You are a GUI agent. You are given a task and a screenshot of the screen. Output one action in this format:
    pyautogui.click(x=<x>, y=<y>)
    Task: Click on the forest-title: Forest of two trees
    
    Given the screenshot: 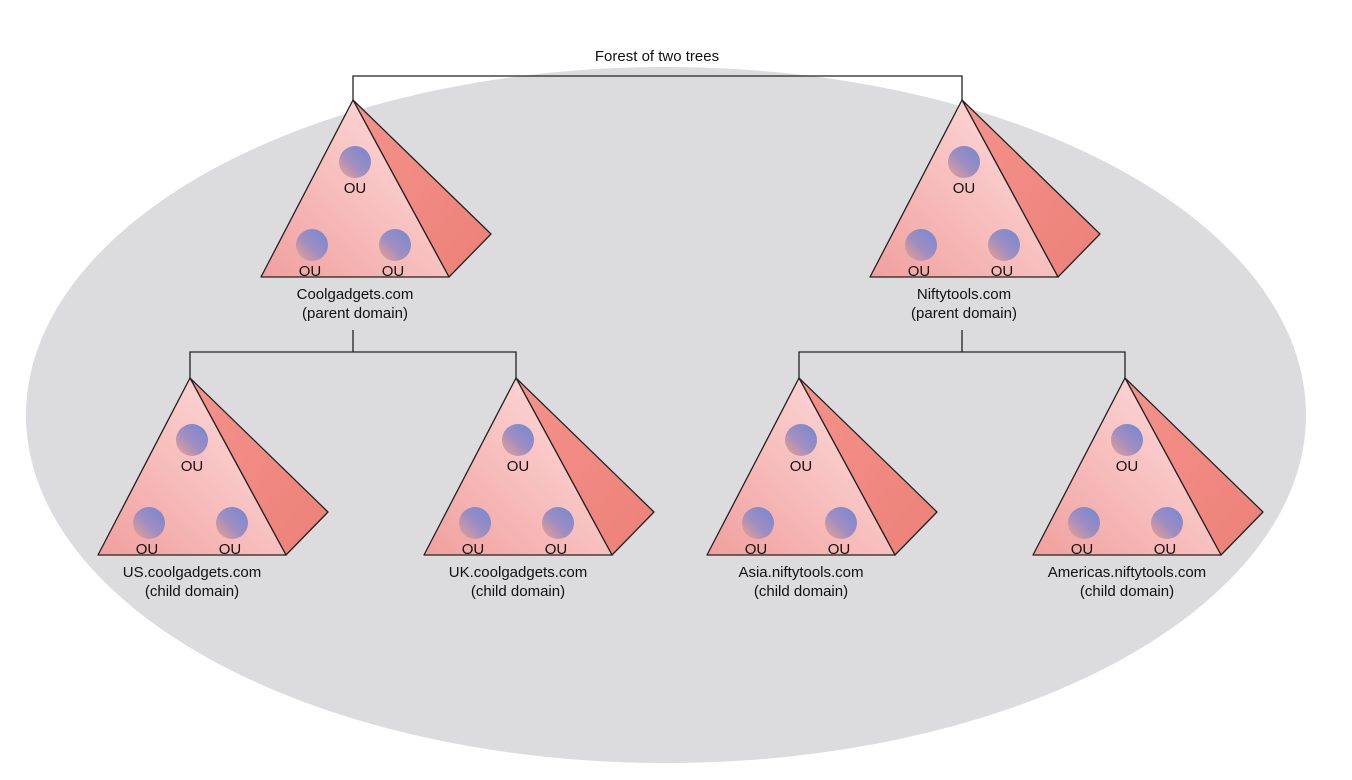 What is the action you would take?
    pyautogui.click(x=657, y=56)
    